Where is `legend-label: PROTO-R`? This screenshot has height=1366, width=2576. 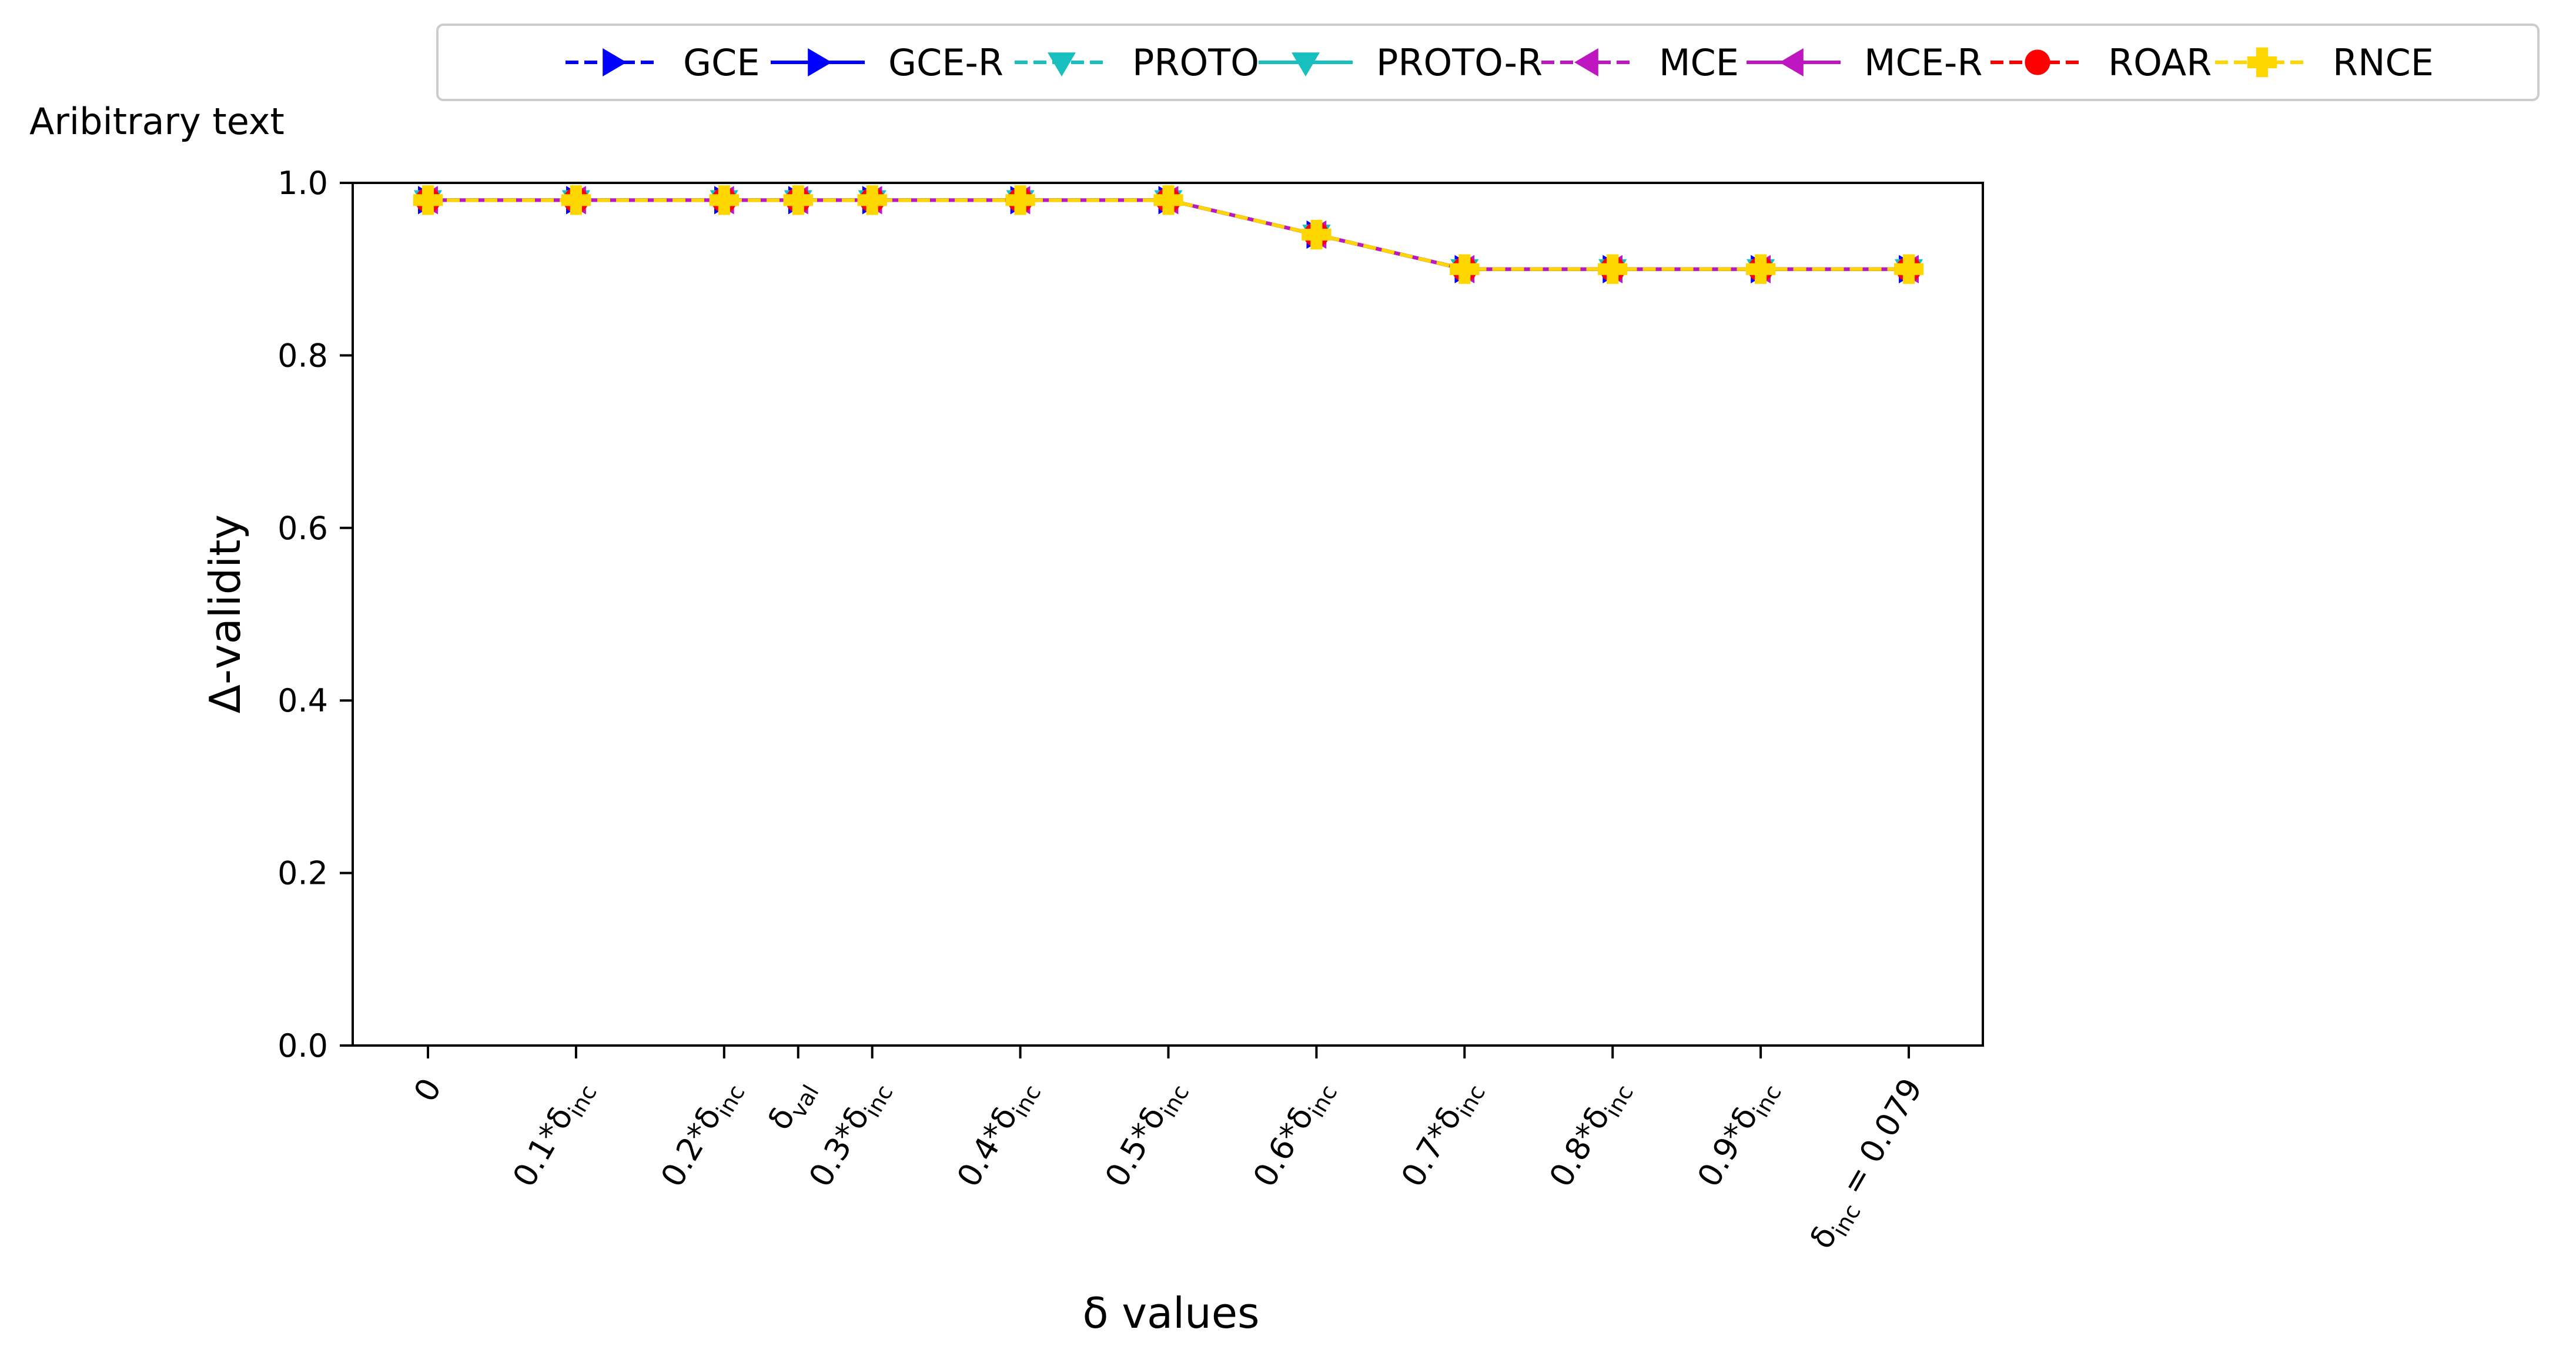 legend-label: PROTO-R is located at coordinates (1459, 62).